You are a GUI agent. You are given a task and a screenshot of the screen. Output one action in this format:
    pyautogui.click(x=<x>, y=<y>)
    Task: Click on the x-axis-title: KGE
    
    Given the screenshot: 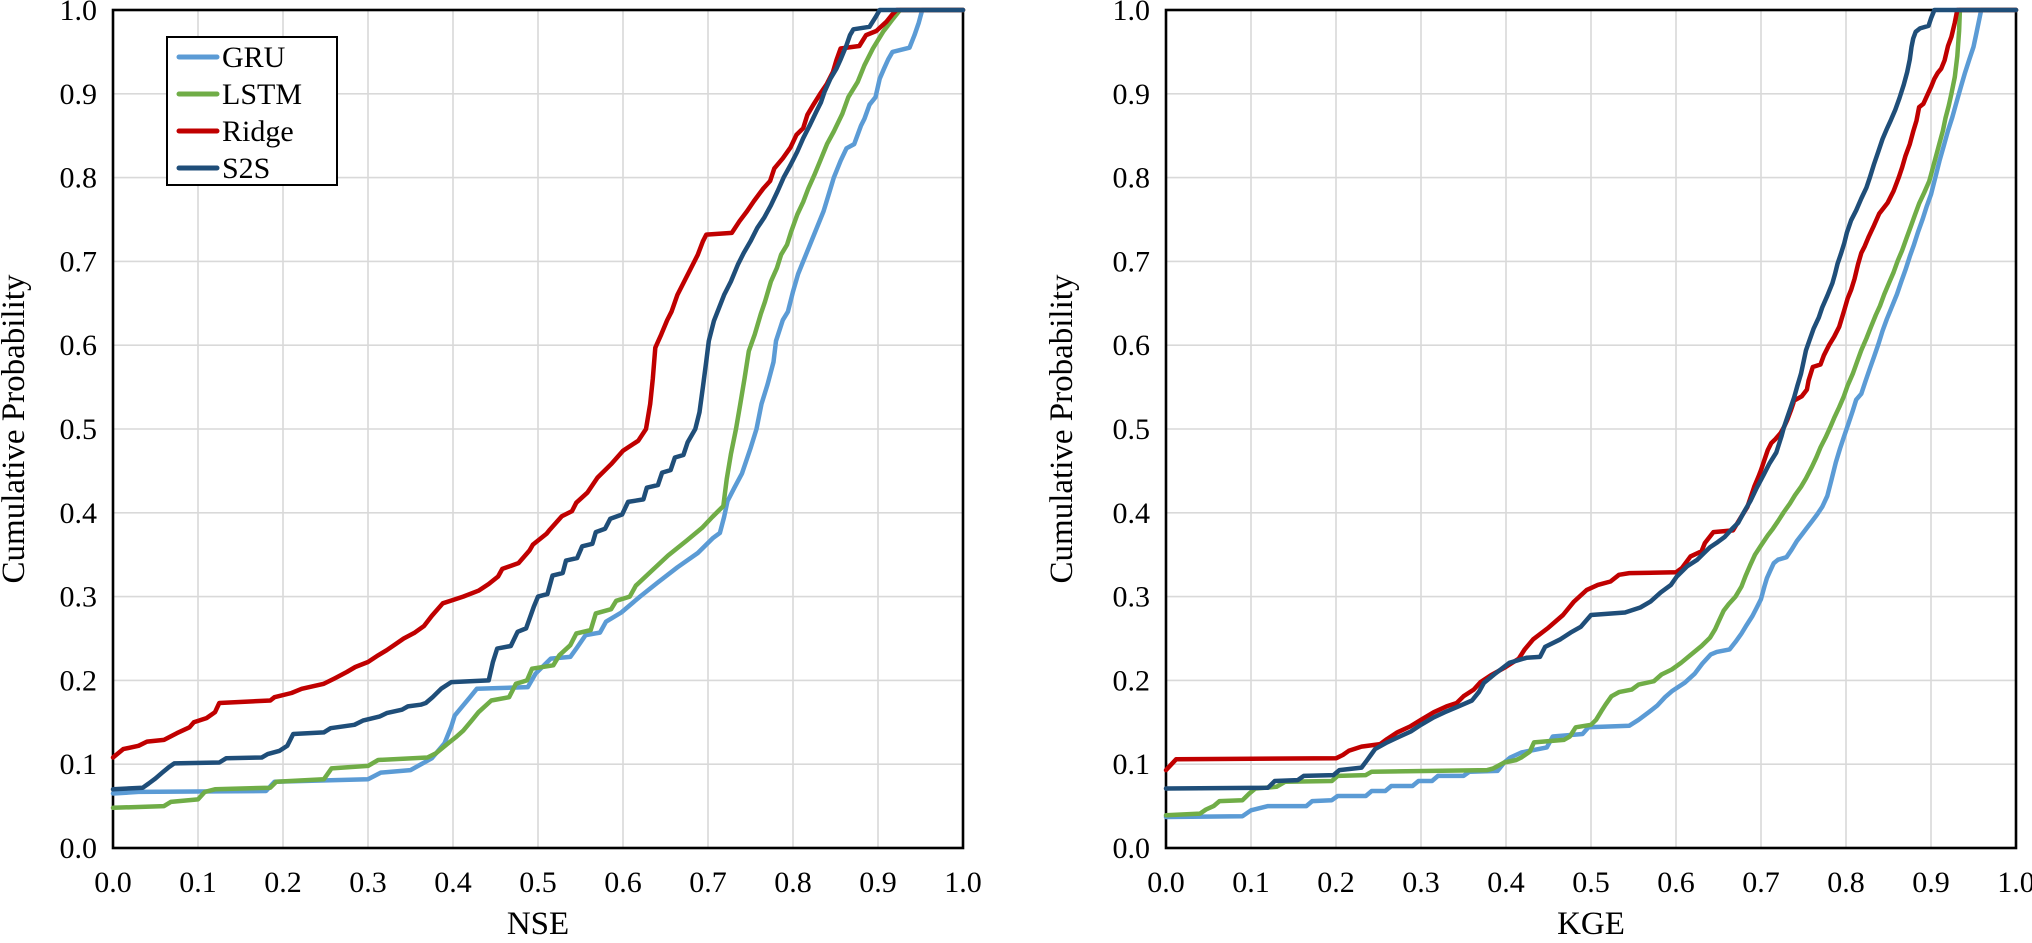 What is the action you would take?
    pyautogui.click(x=1591, y=924)
    